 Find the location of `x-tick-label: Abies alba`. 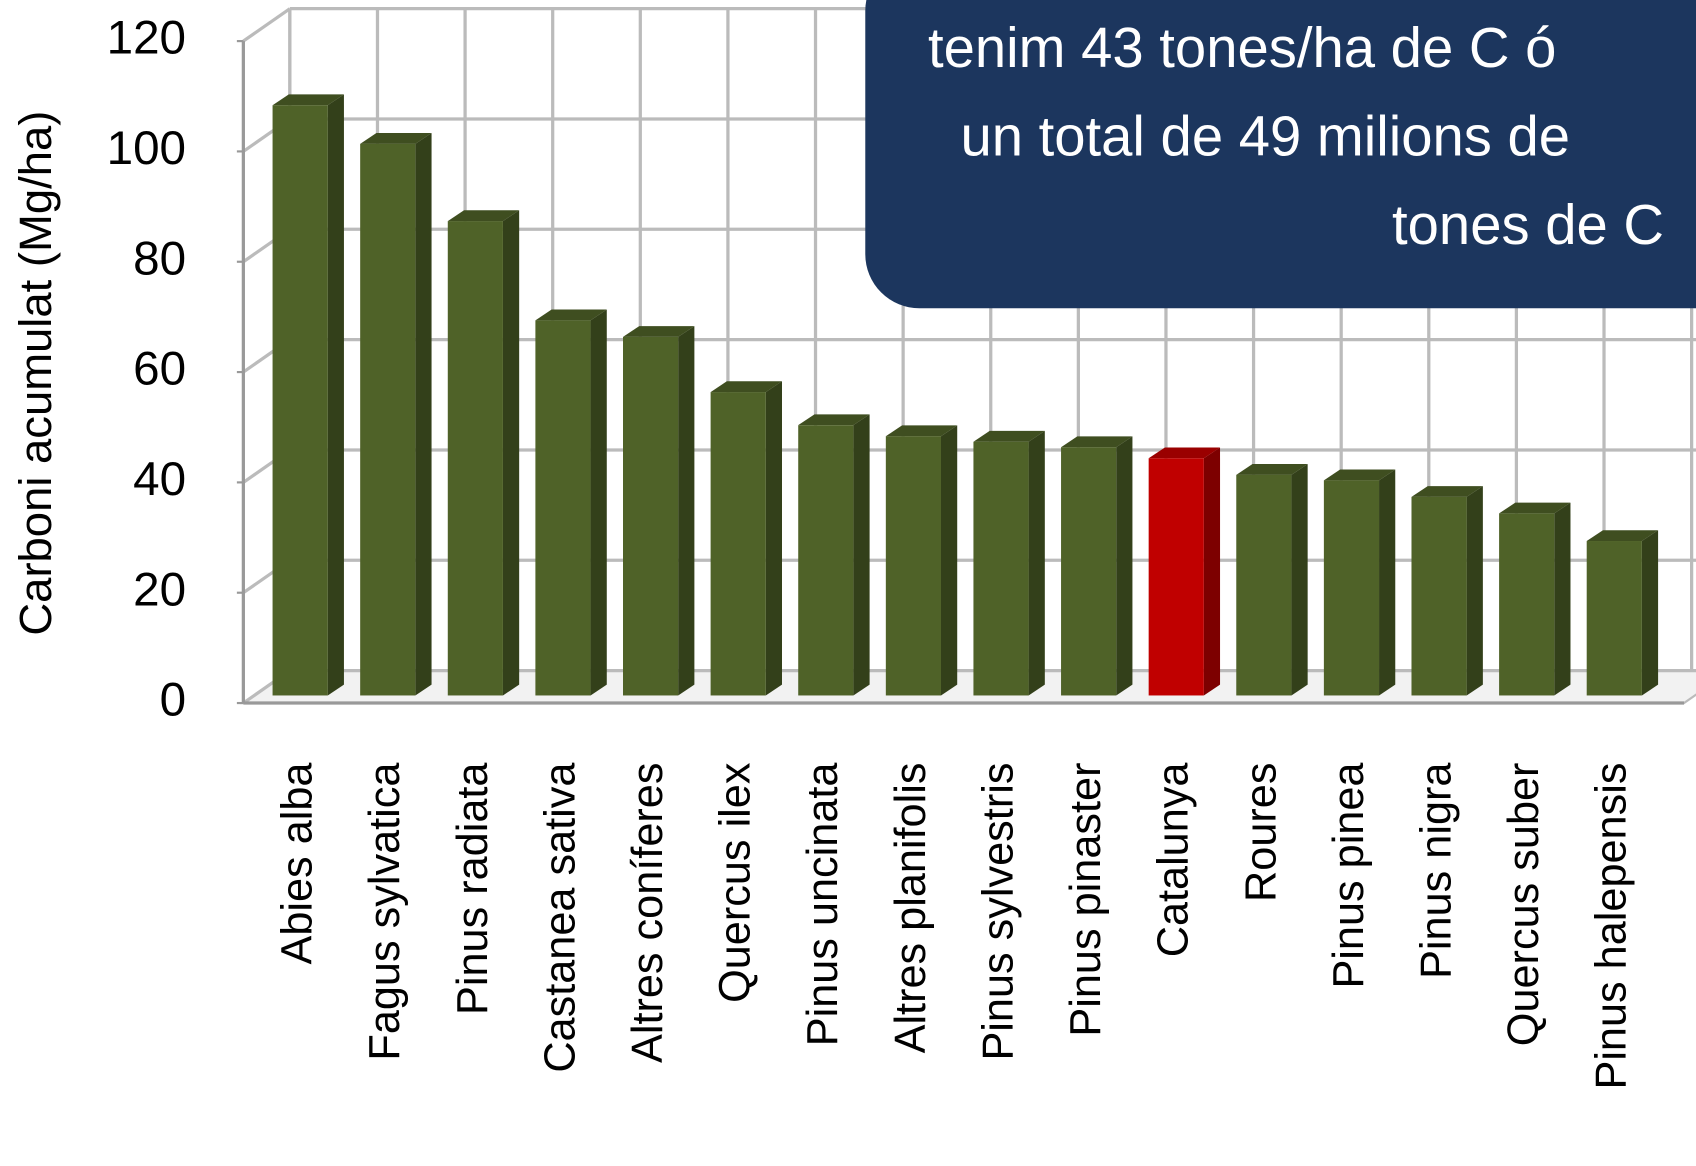

x-tick-label: Abies alba is located at coordinates (298, 863).